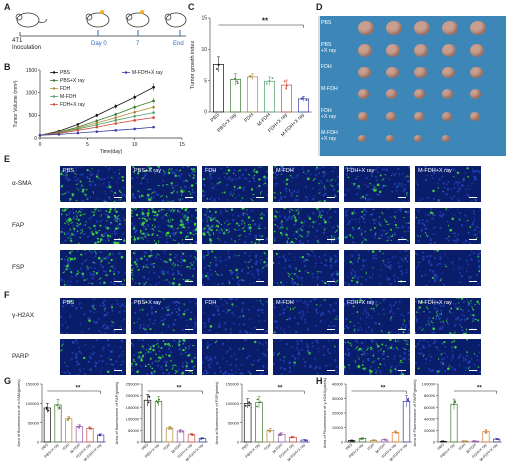  What do you see at coordinates (7, 7) in the screenshot?
I see `panel-letter-a: A` at bounding box center [7, 7].